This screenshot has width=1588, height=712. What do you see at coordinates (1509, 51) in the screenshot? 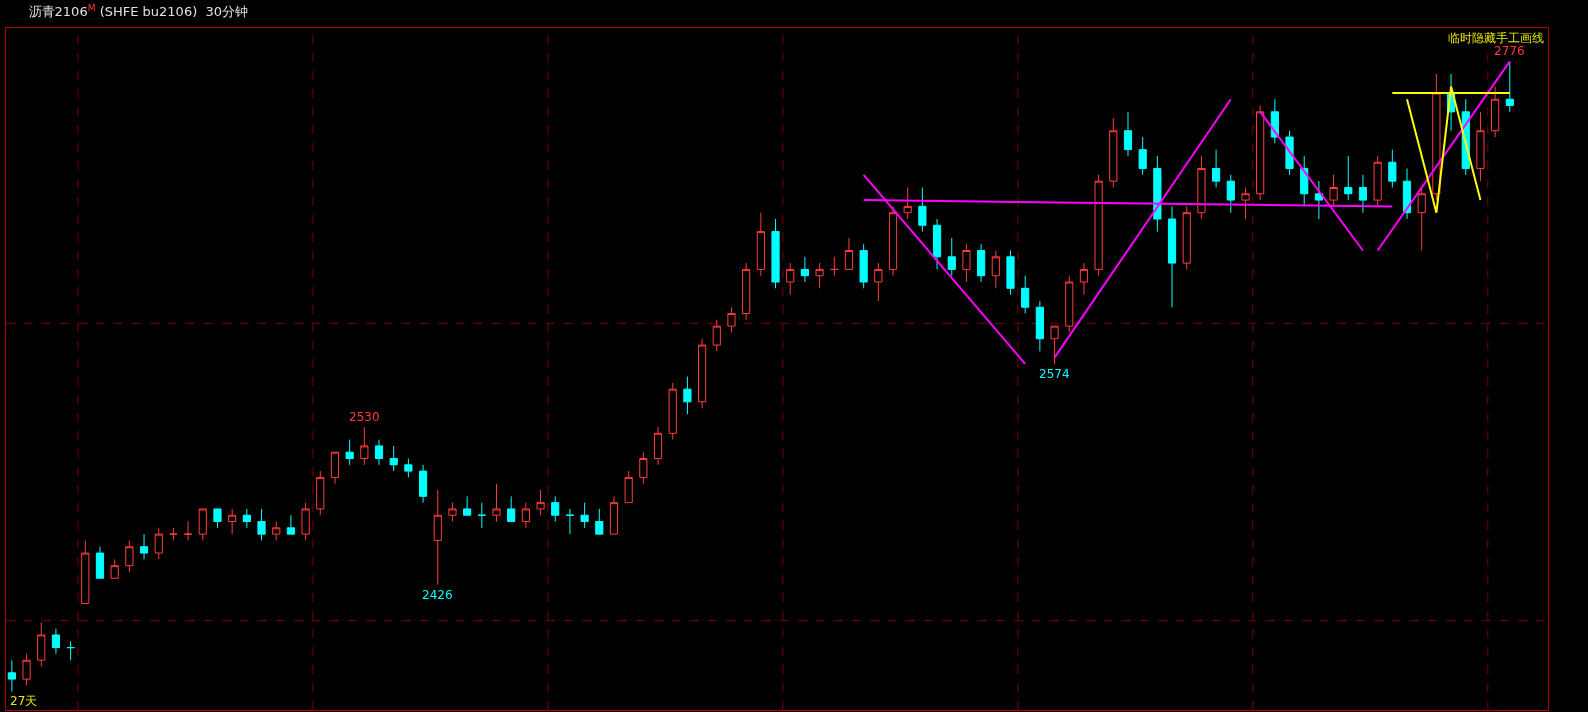
I see `annotation: 2776` at bounding box center [1509, 51].